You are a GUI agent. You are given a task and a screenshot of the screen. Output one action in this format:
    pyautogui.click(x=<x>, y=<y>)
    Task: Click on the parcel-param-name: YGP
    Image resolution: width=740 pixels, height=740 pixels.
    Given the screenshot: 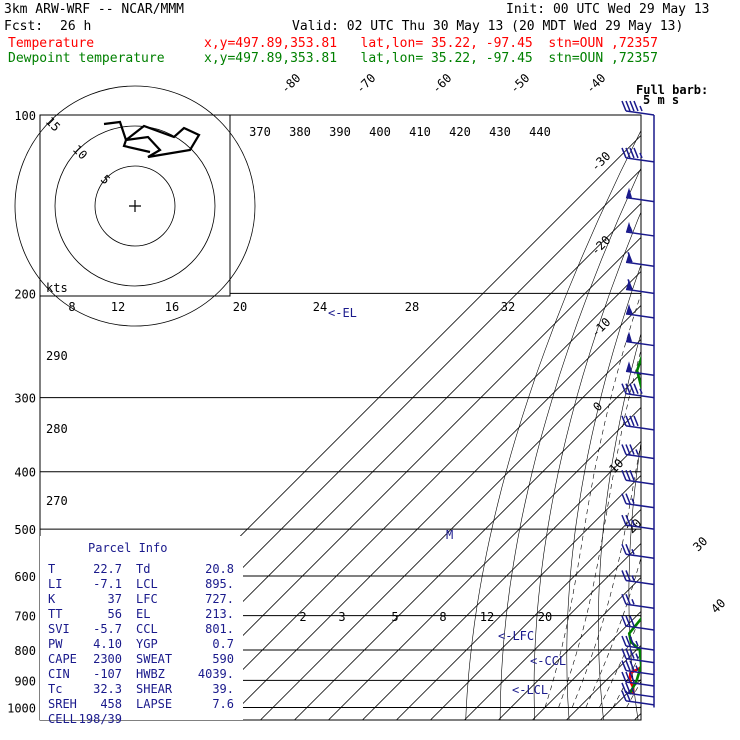 What is the action you would take?
    pyautogui.click(x=147, y=644)
    